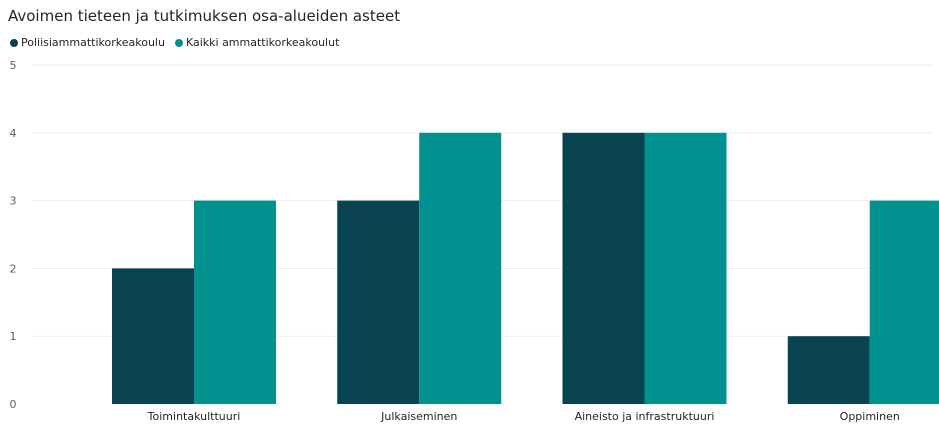 The image size is (939, 425). What do you see at coordinates (645, 416) in the screenshot?
I see `x-tick-label-3: Aineisto ja infrastruktuuri` at bounding box center [645, 416].